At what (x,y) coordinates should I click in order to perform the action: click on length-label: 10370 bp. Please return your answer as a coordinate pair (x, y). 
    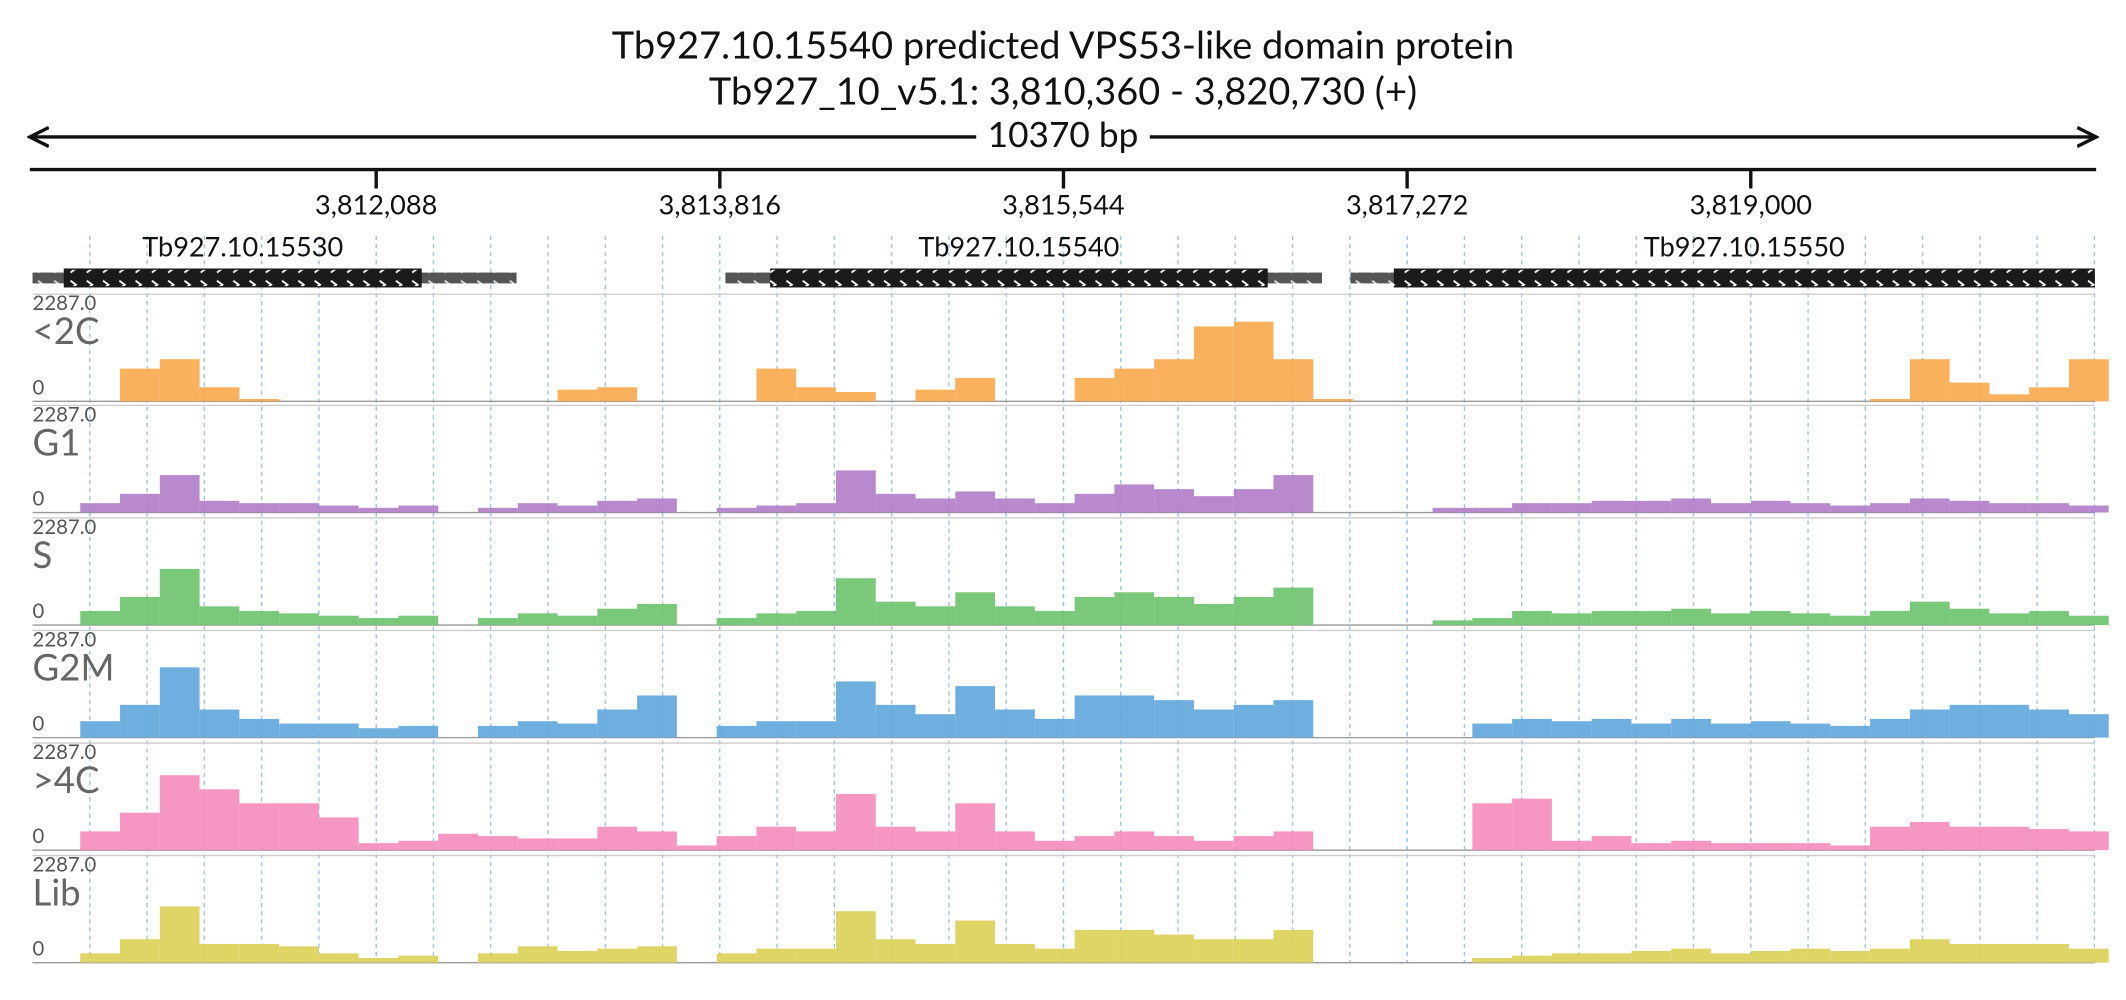
    Looking at the image, I should click on (1063, 133).